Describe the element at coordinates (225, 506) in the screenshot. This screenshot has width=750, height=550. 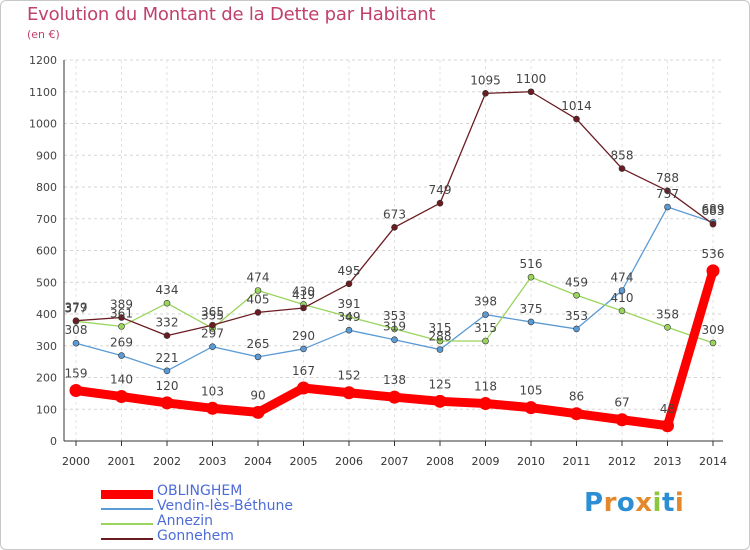
I see `legend-label: Vendin-lès-Béthune` at that location.